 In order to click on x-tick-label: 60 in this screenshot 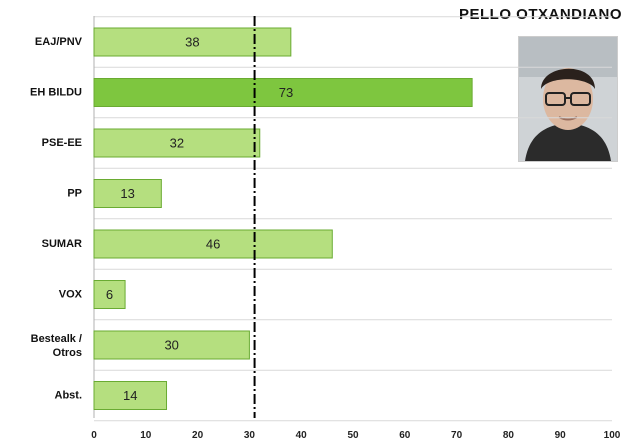, I will do `click(405, 435)`.